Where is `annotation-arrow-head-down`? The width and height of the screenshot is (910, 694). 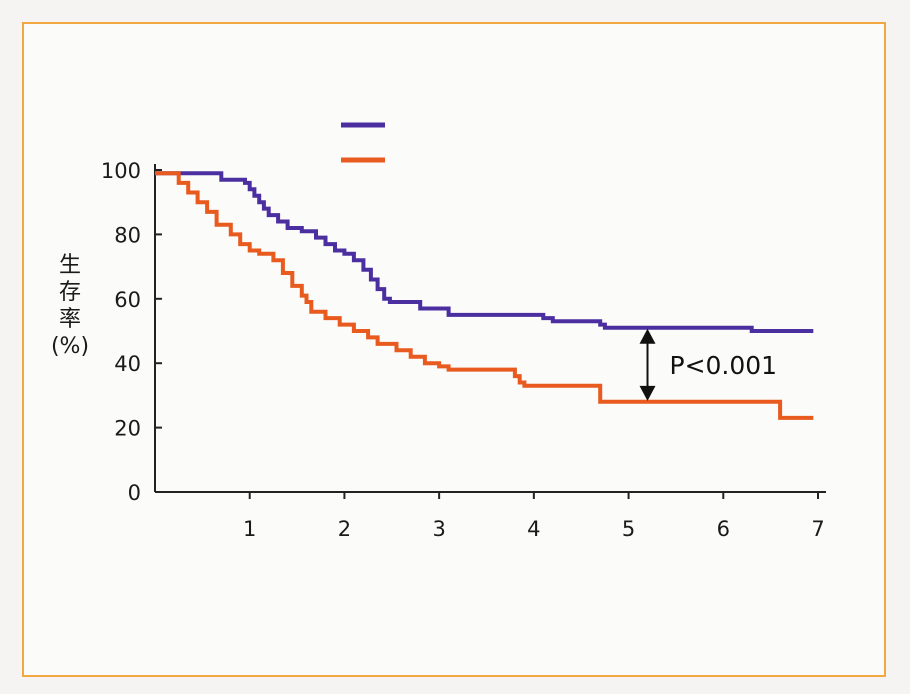 annotation-arrow-head-down is located at coordinates (647, 393).